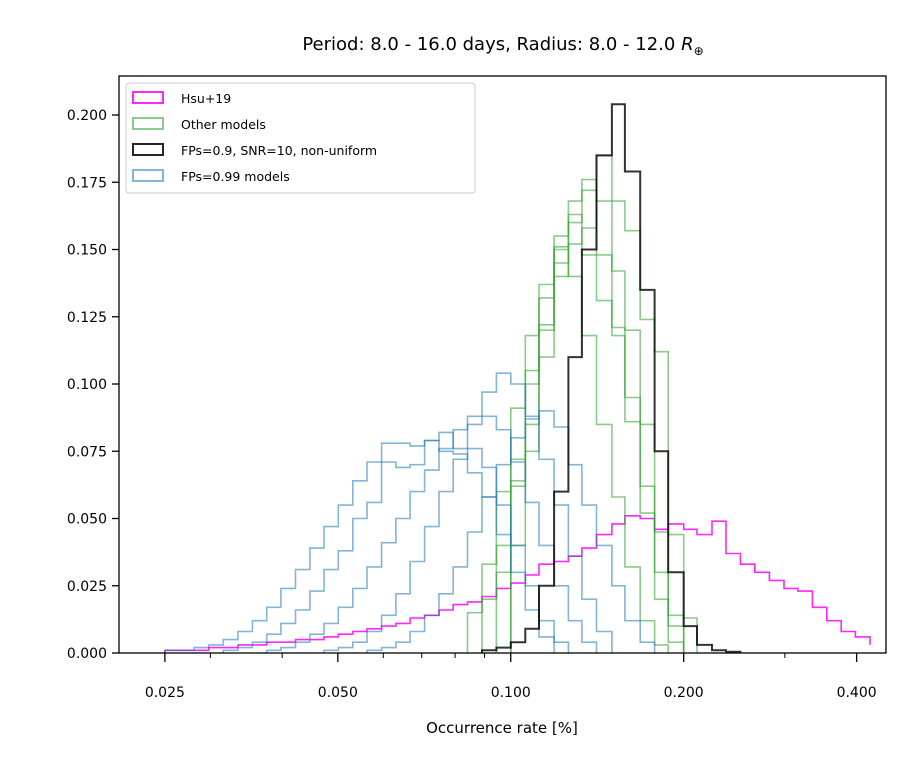 The image size is (916, 769). I want to click on legend-box, so click(300, 138).